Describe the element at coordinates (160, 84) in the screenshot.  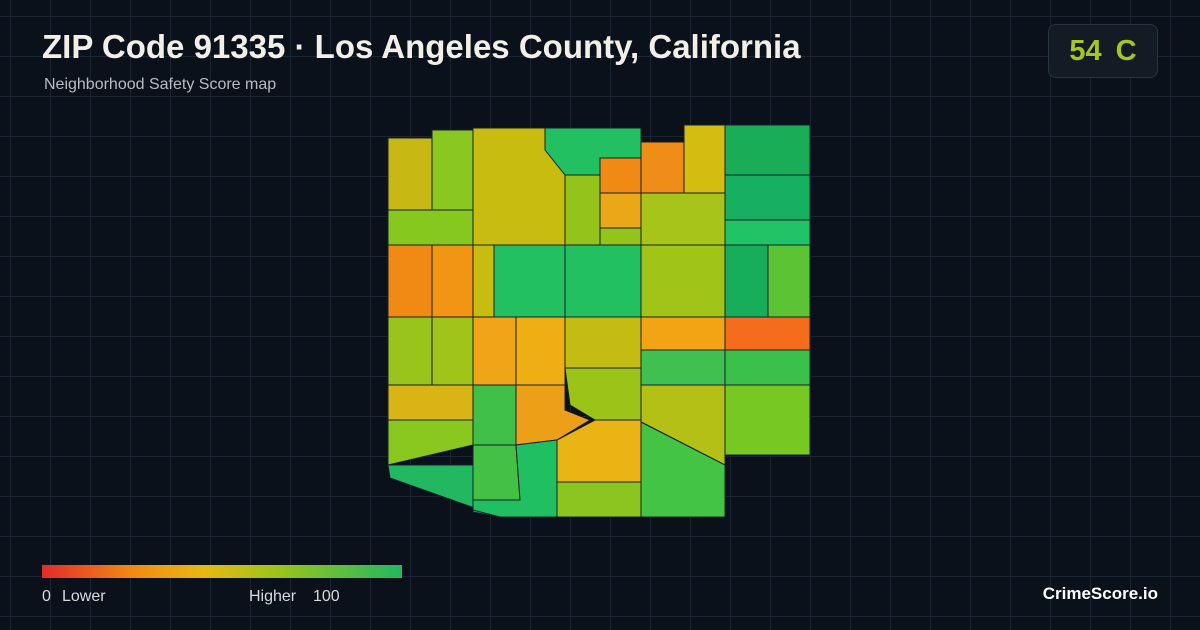
I see `subtitle: Neighborhood Safety Score map` at that location.